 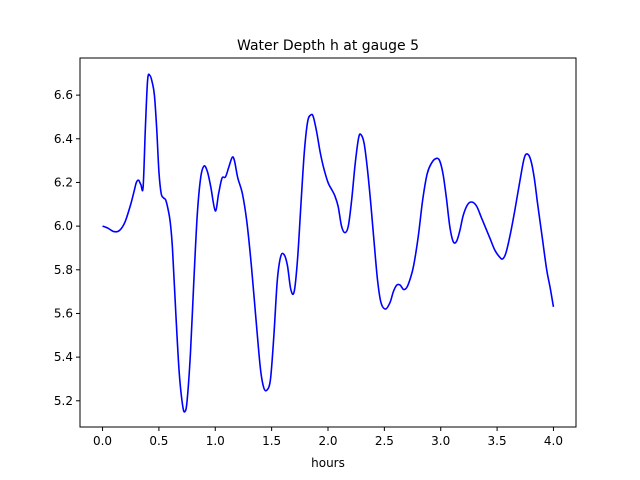 What do you see at coordinates (384, 441) in the screenshot?
I see `x-tick-label: 2.5` at bounding box center [384, 441].